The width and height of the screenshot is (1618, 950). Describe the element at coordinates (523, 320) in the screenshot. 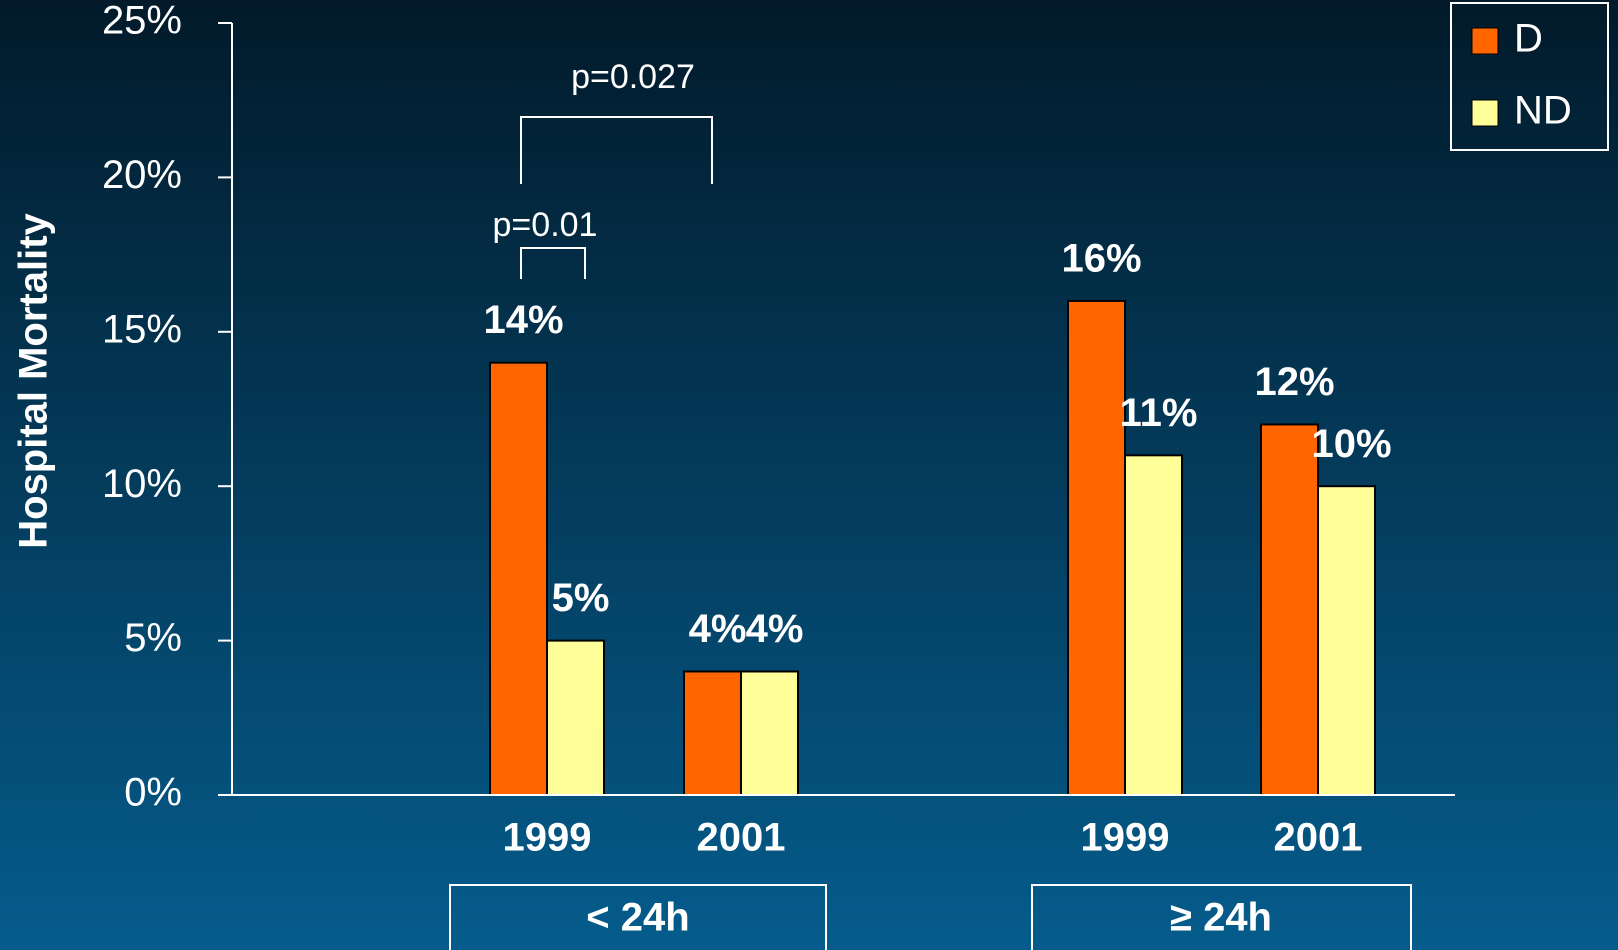

I see `value-label: 14%` at that location.